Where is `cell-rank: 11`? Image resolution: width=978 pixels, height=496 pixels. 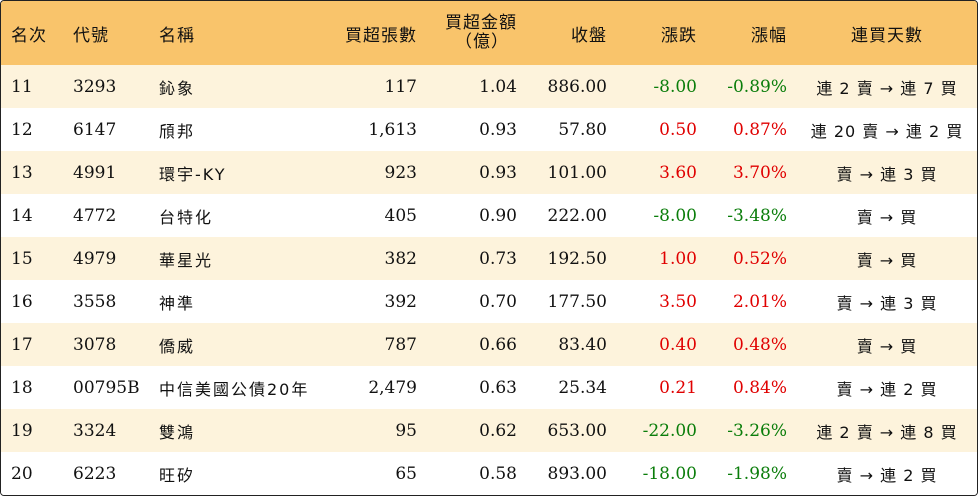 cell-rank: 11 is located at coordinates (22, 86).